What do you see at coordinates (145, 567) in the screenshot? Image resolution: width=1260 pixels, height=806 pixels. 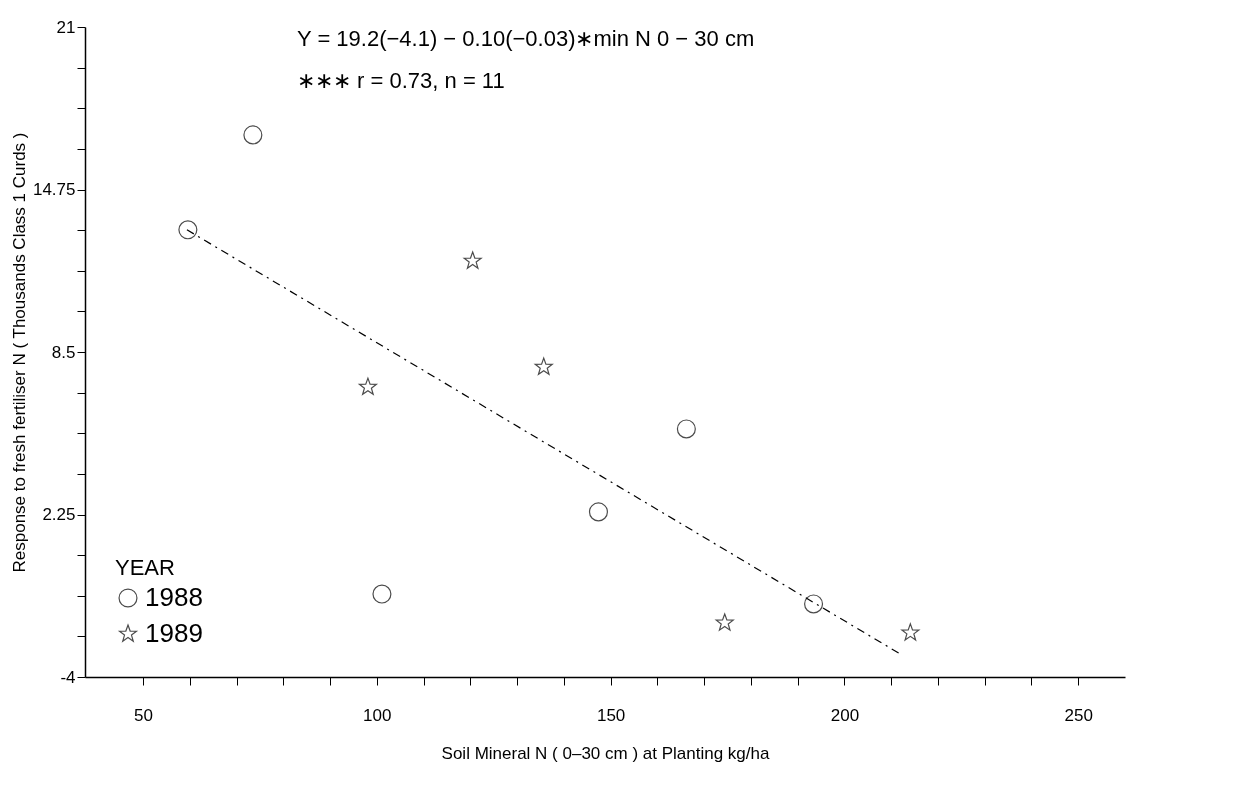 I see `legend-title: YEAR` at bounding box center [145, 567].